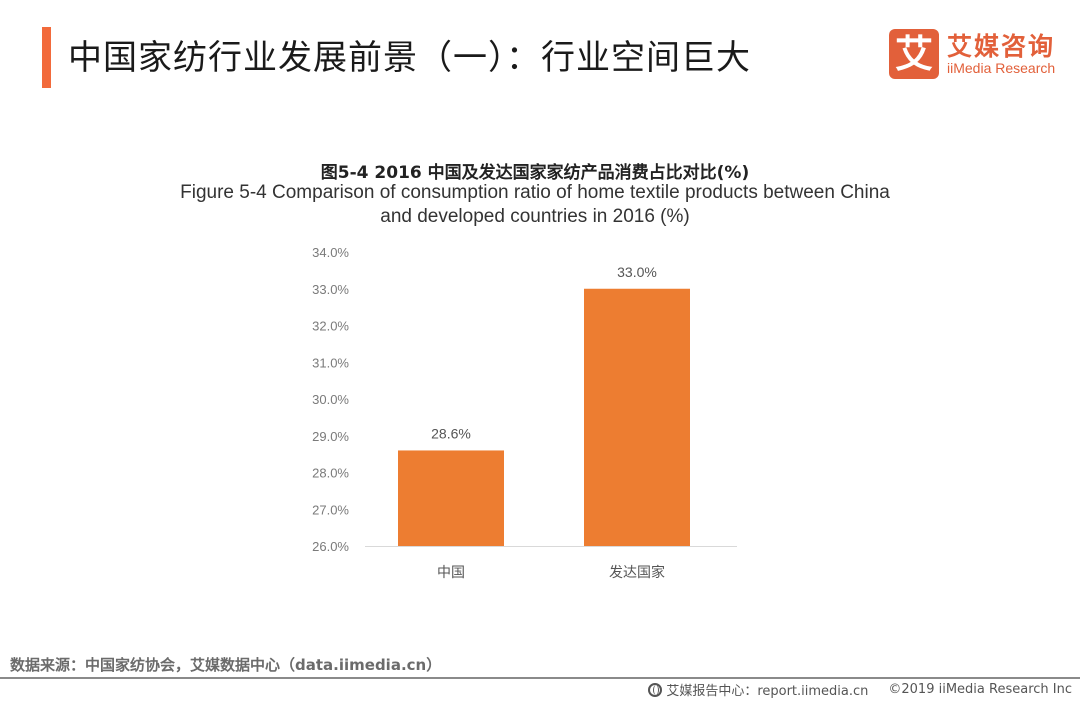 This screenshot has width=1080, height=702. What do you see at coordinates (330, 326) in the screenshot?
I see `y-tick-label: 32.0%` at bounding box center [330, 326].